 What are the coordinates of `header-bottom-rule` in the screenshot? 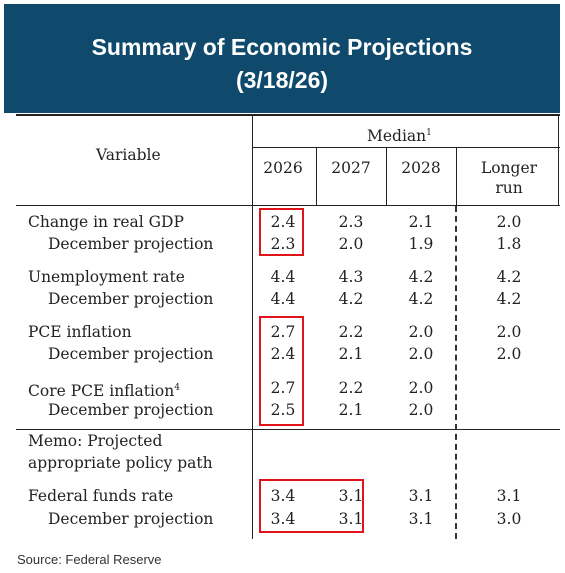 It's located at (288, 205).